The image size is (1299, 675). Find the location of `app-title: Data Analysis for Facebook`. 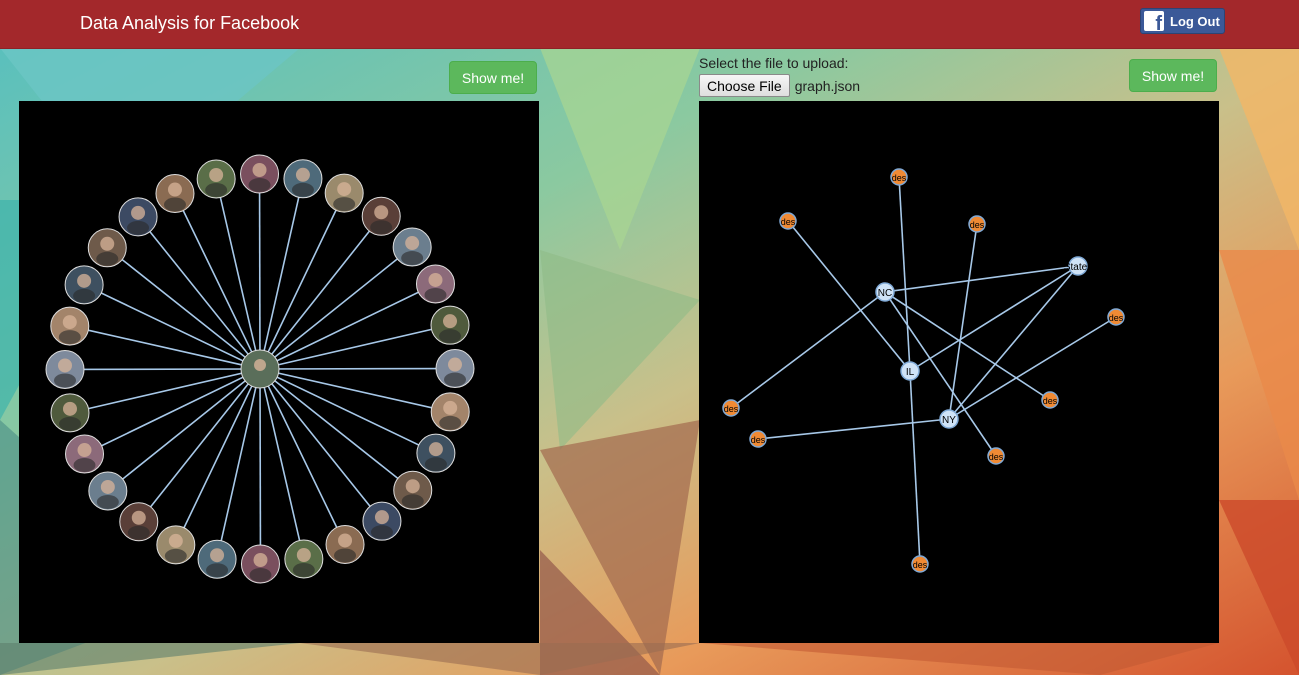

app-title: Data Analysis for Facebook is located at coordinates (190, 23).